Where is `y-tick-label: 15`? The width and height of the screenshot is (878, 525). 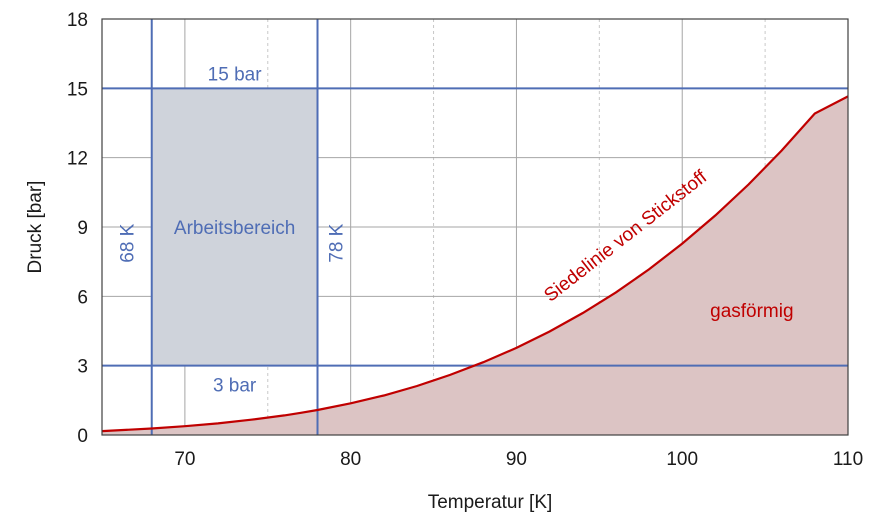 y-tick-label: 15 is located at coordinates (77, 89).